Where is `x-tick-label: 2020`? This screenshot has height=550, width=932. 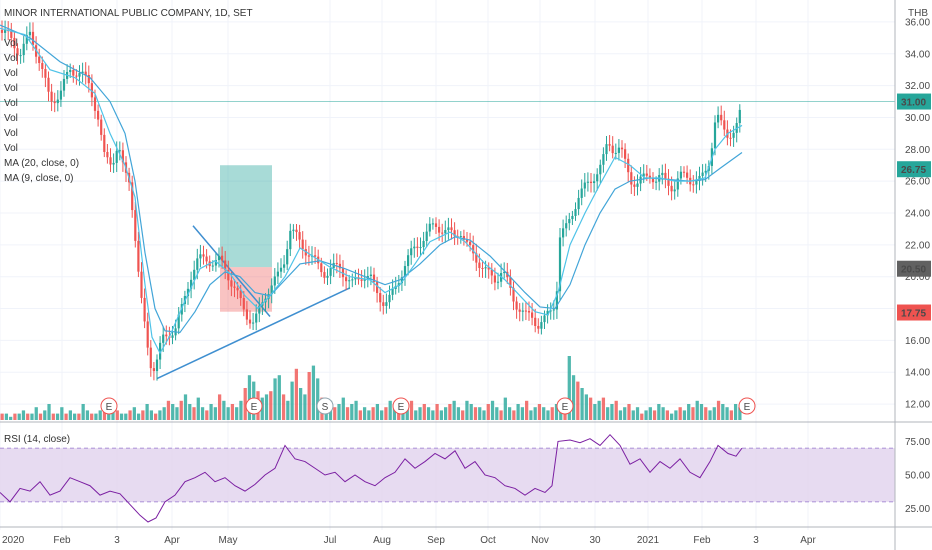
x-tick-label: 2020 is located at coordinates (13, 540).